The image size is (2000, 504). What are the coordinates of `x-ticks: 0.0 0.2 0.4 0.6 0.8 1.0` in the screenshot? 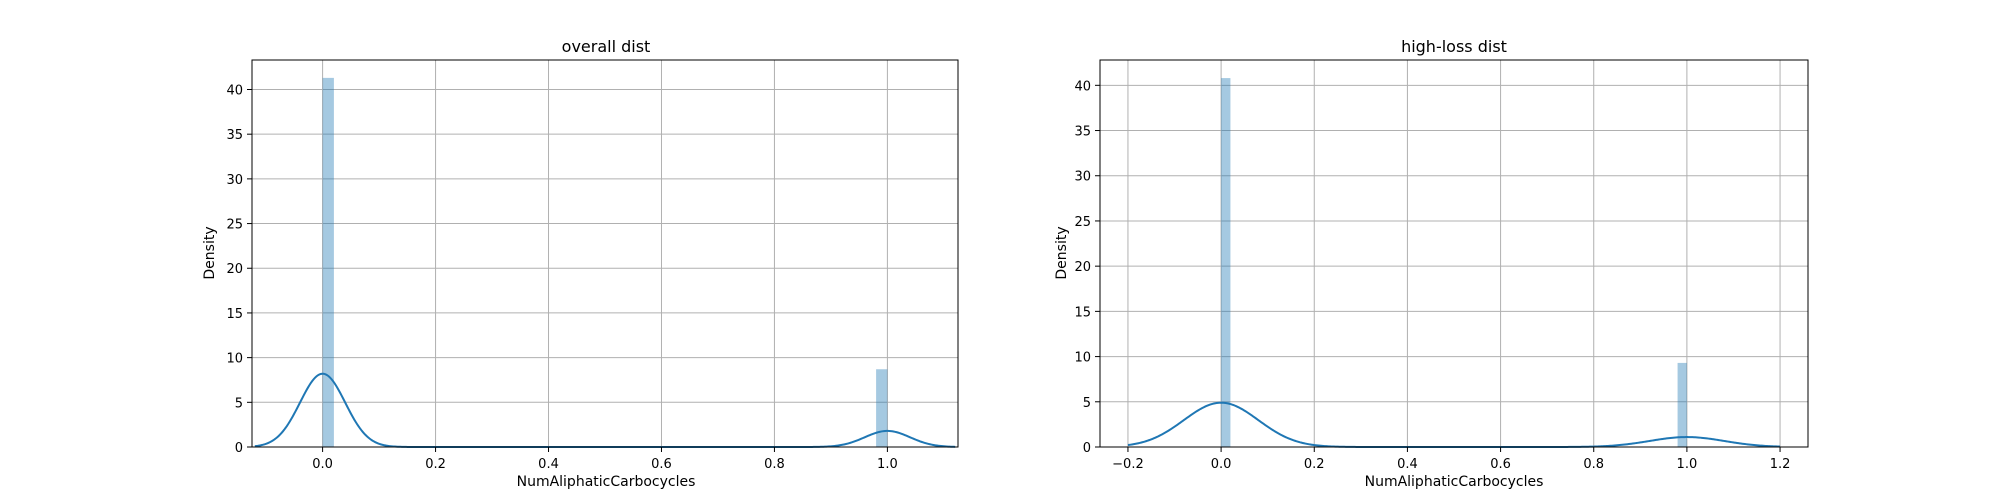 It's located at (605, 459).